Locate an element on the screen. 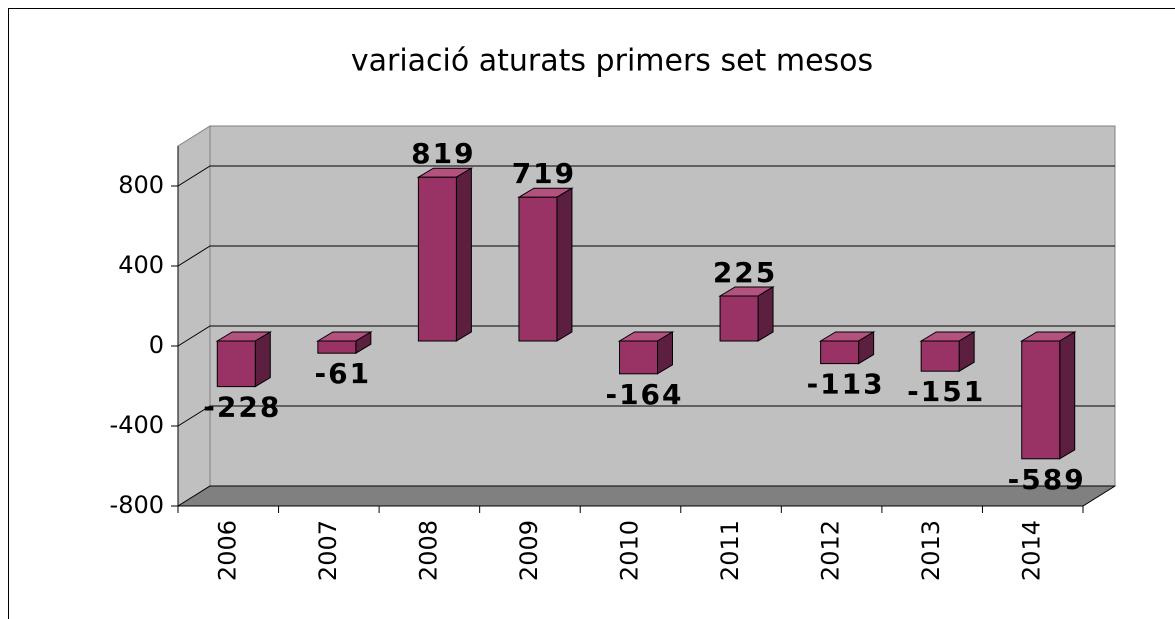 Image resolution: width=1175 pixels, height=619 pixels. data-label: -151 is located at coordinates (946, 391).